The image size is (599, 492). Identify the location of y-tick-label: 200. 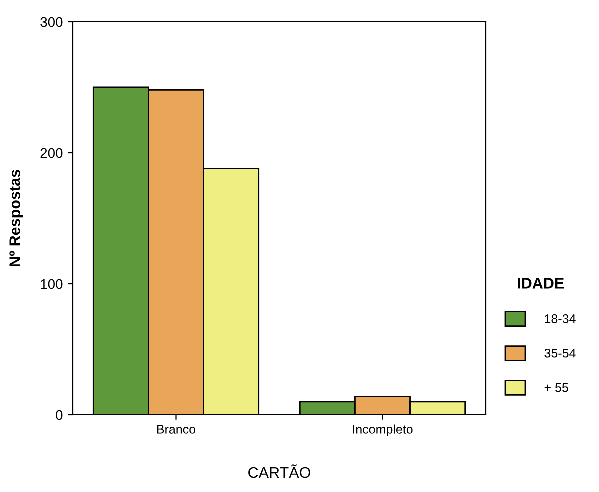
(51, 153).